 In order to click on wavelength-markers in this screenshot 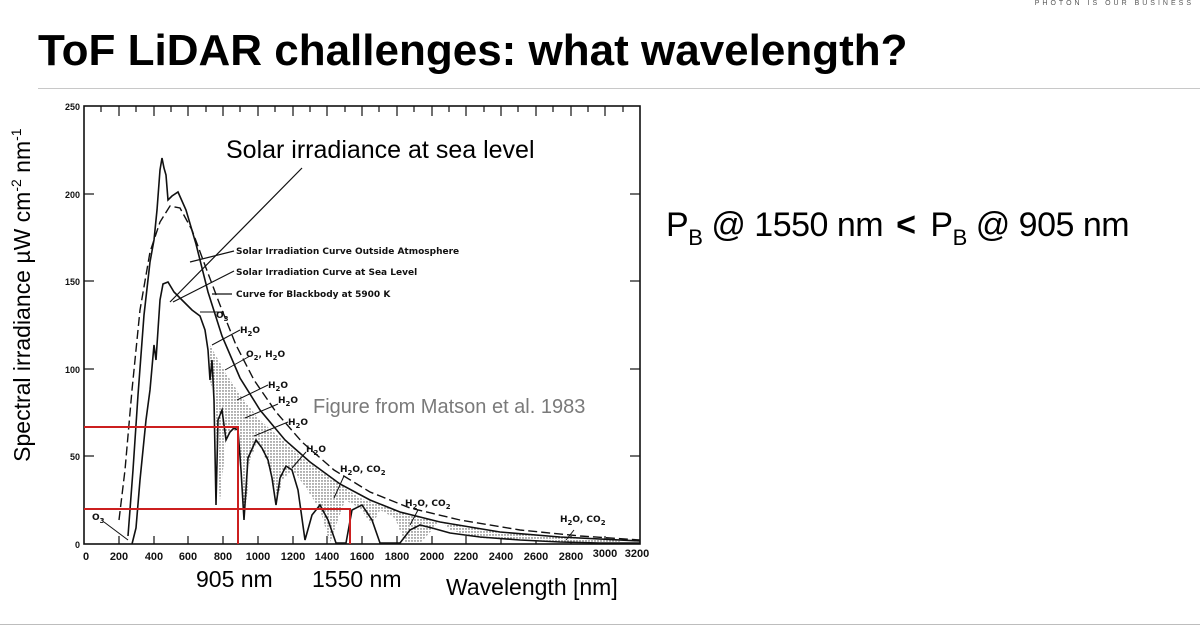, I will do `click(217, 485)`.